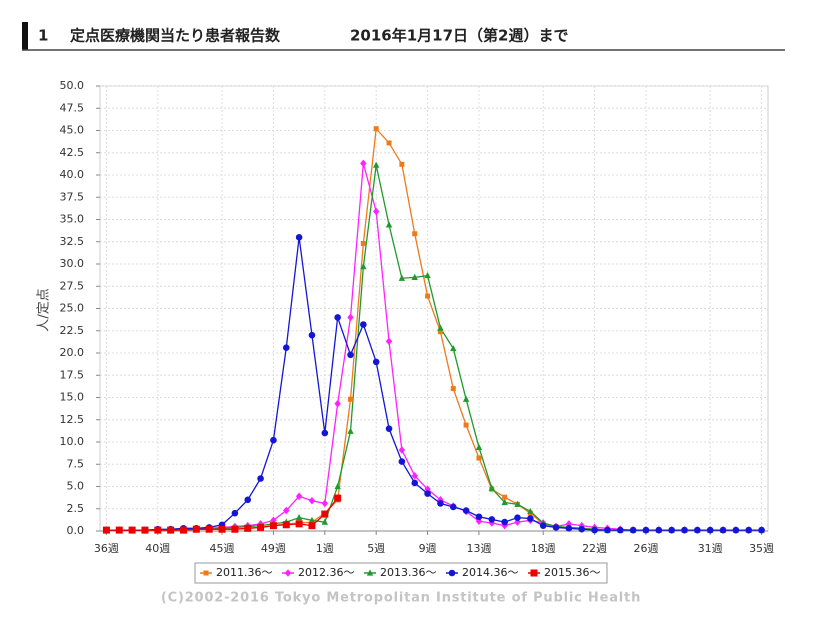  Describe the element at coordinates (72, 397) in the screenshot. I see `y-tick-label: 15.0` at that location.